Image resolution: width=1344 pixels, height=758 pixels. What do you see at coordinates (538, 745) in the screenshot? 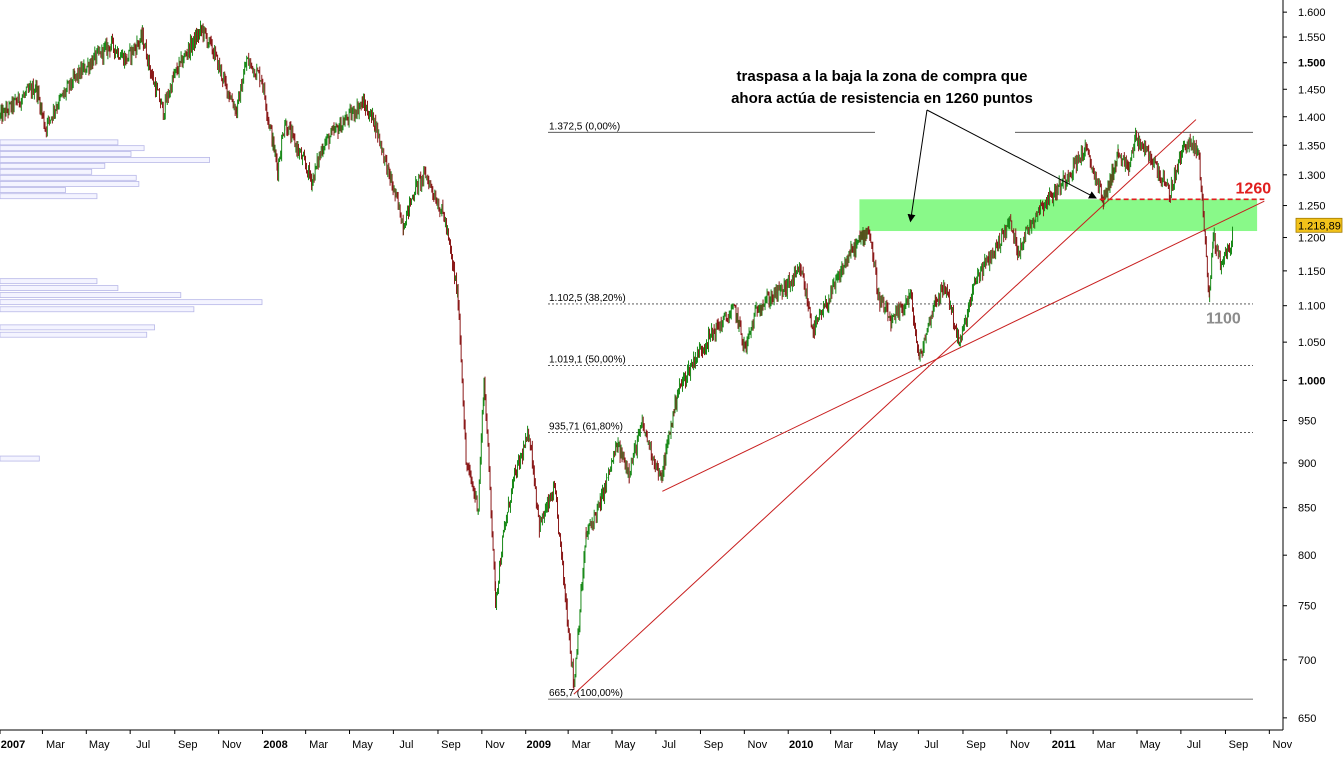
I see `x-tick-label: 2009` at bounding box center [538, 745].